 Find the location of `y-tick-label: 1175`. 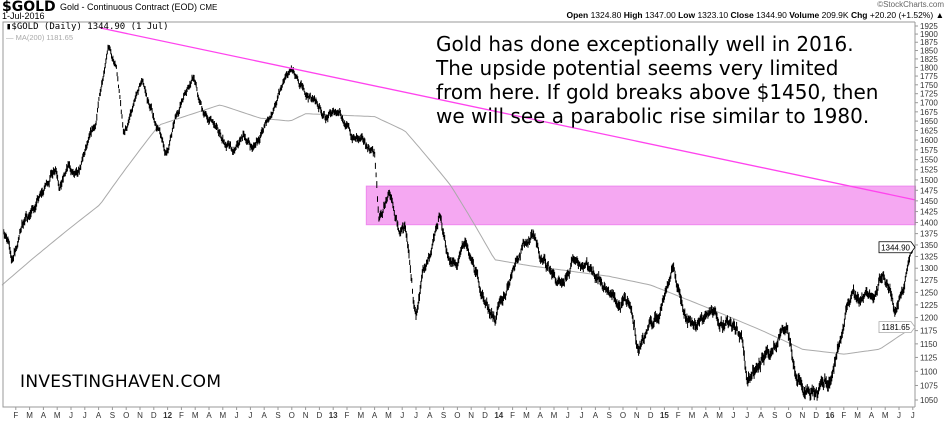

y-tick-label: 1175 is located at coordinates (929, 331).